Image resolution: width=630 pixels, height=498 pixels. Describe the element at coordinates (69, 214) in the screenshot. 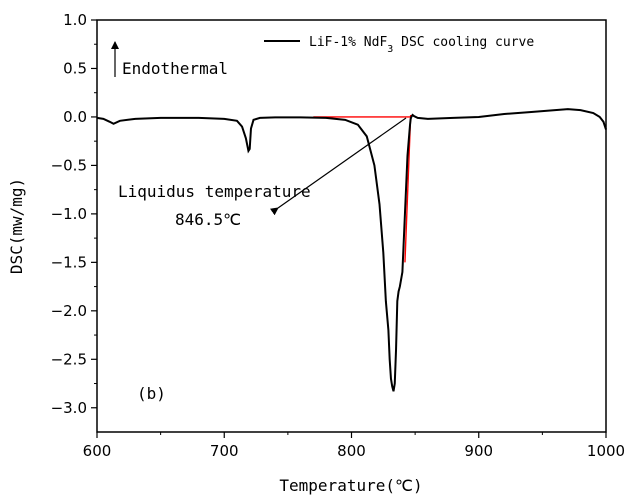

I see `y-tick-label: −1.0` at that location.